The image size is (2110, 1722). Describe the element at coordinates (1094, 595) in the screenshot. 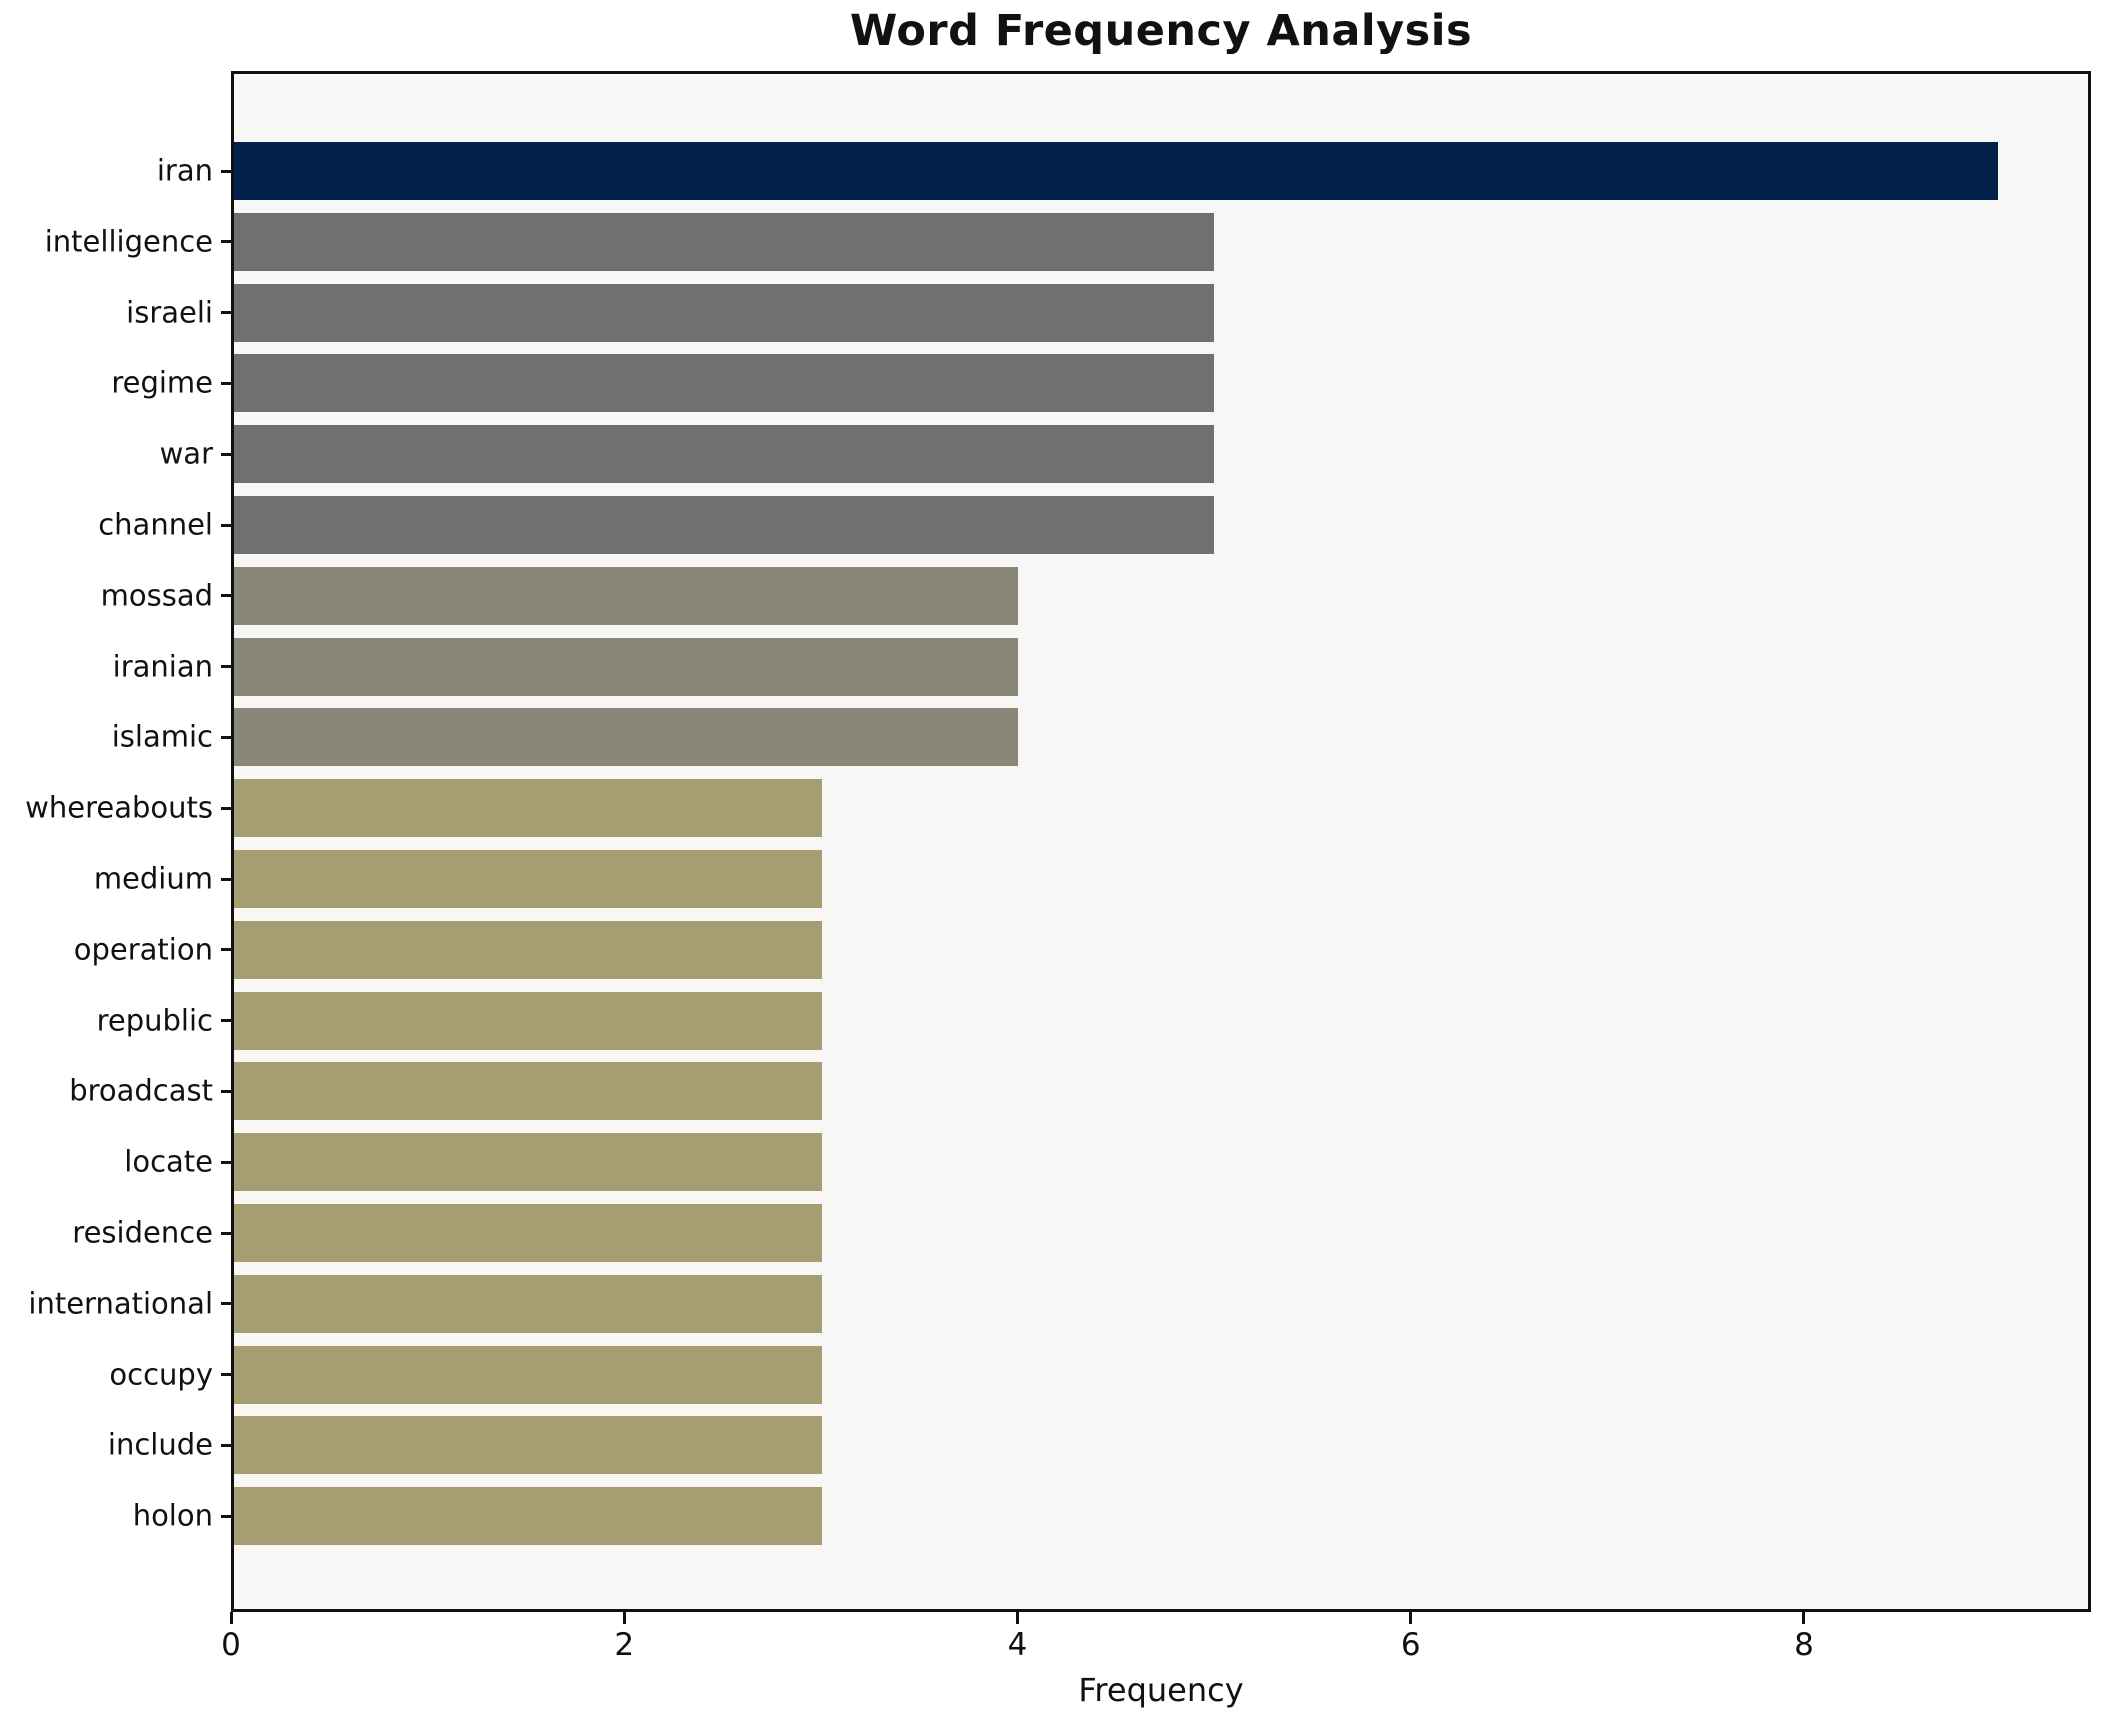

I see `bar-row: mossad` at that location.